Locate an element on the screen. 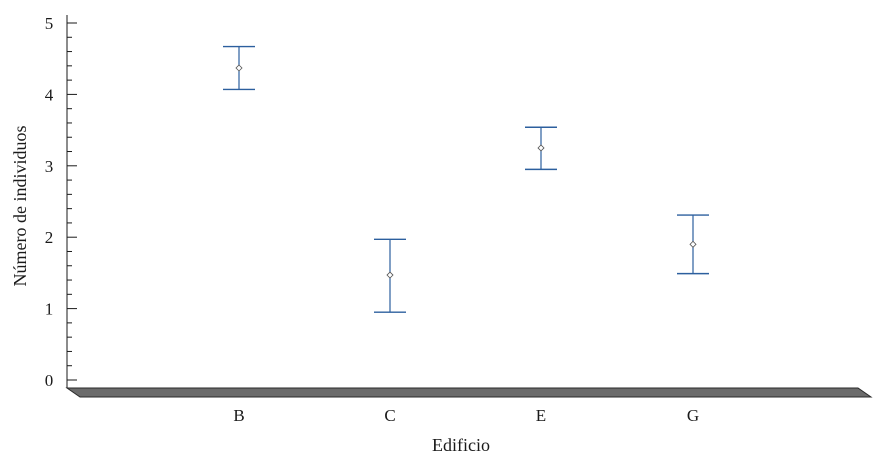 The height and width of the screenshot is (457, 873). x-tick-label: E is located at coordinates (541, 415).